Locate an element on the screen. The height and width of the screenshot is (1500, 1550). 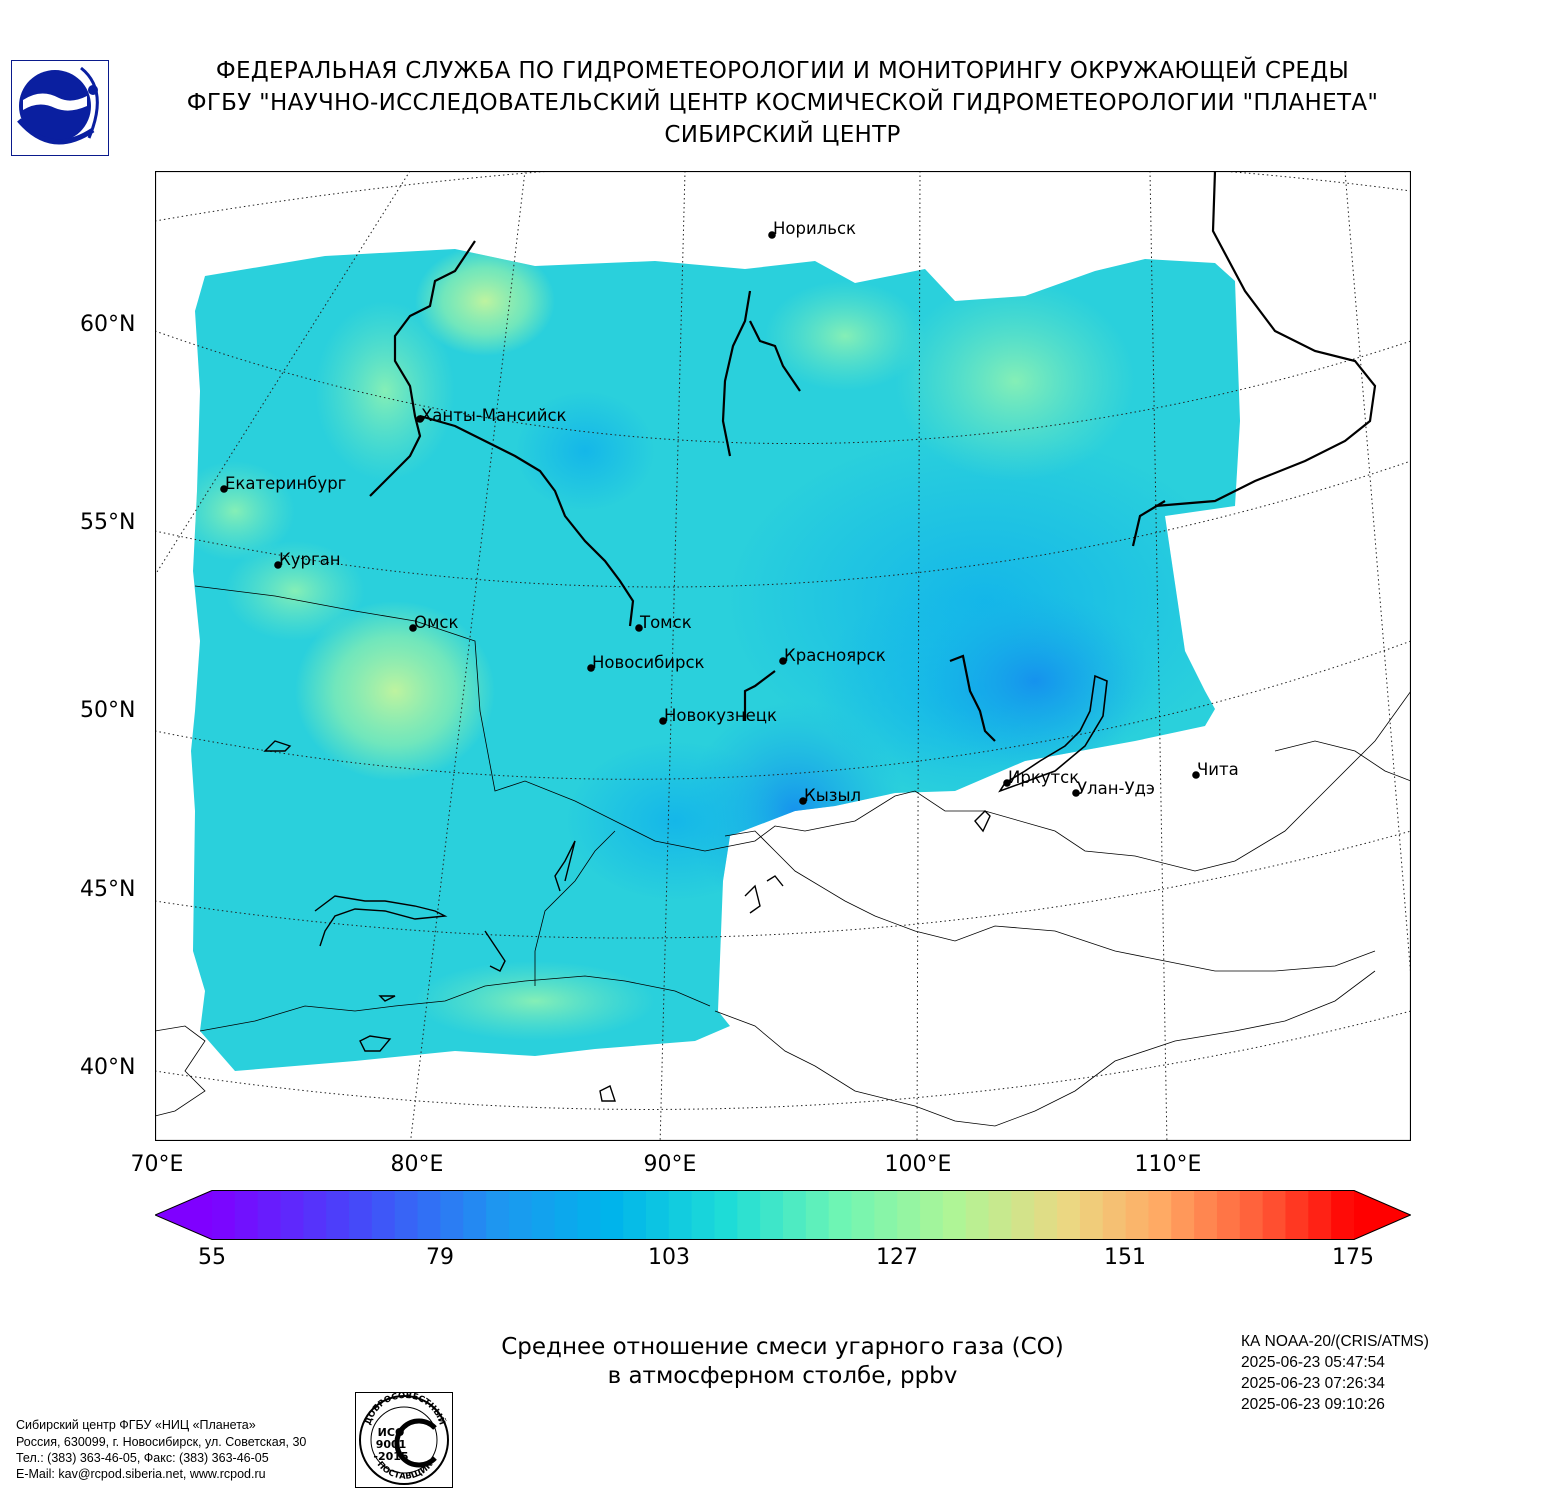
city-label: Омск is located at coordinates (436, 622).